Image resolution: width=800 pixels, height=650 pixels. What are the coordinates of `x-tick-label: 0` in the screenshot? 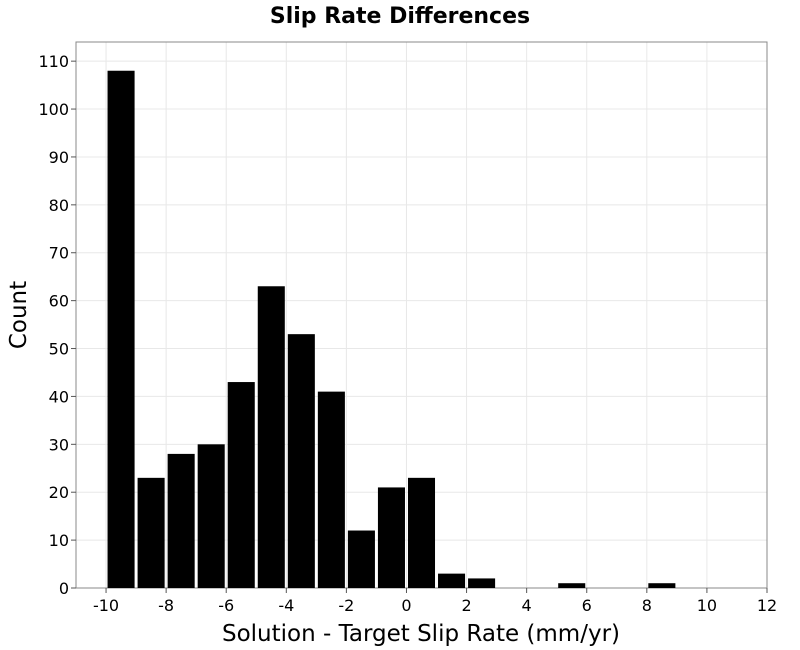 It's located at (406, 605).